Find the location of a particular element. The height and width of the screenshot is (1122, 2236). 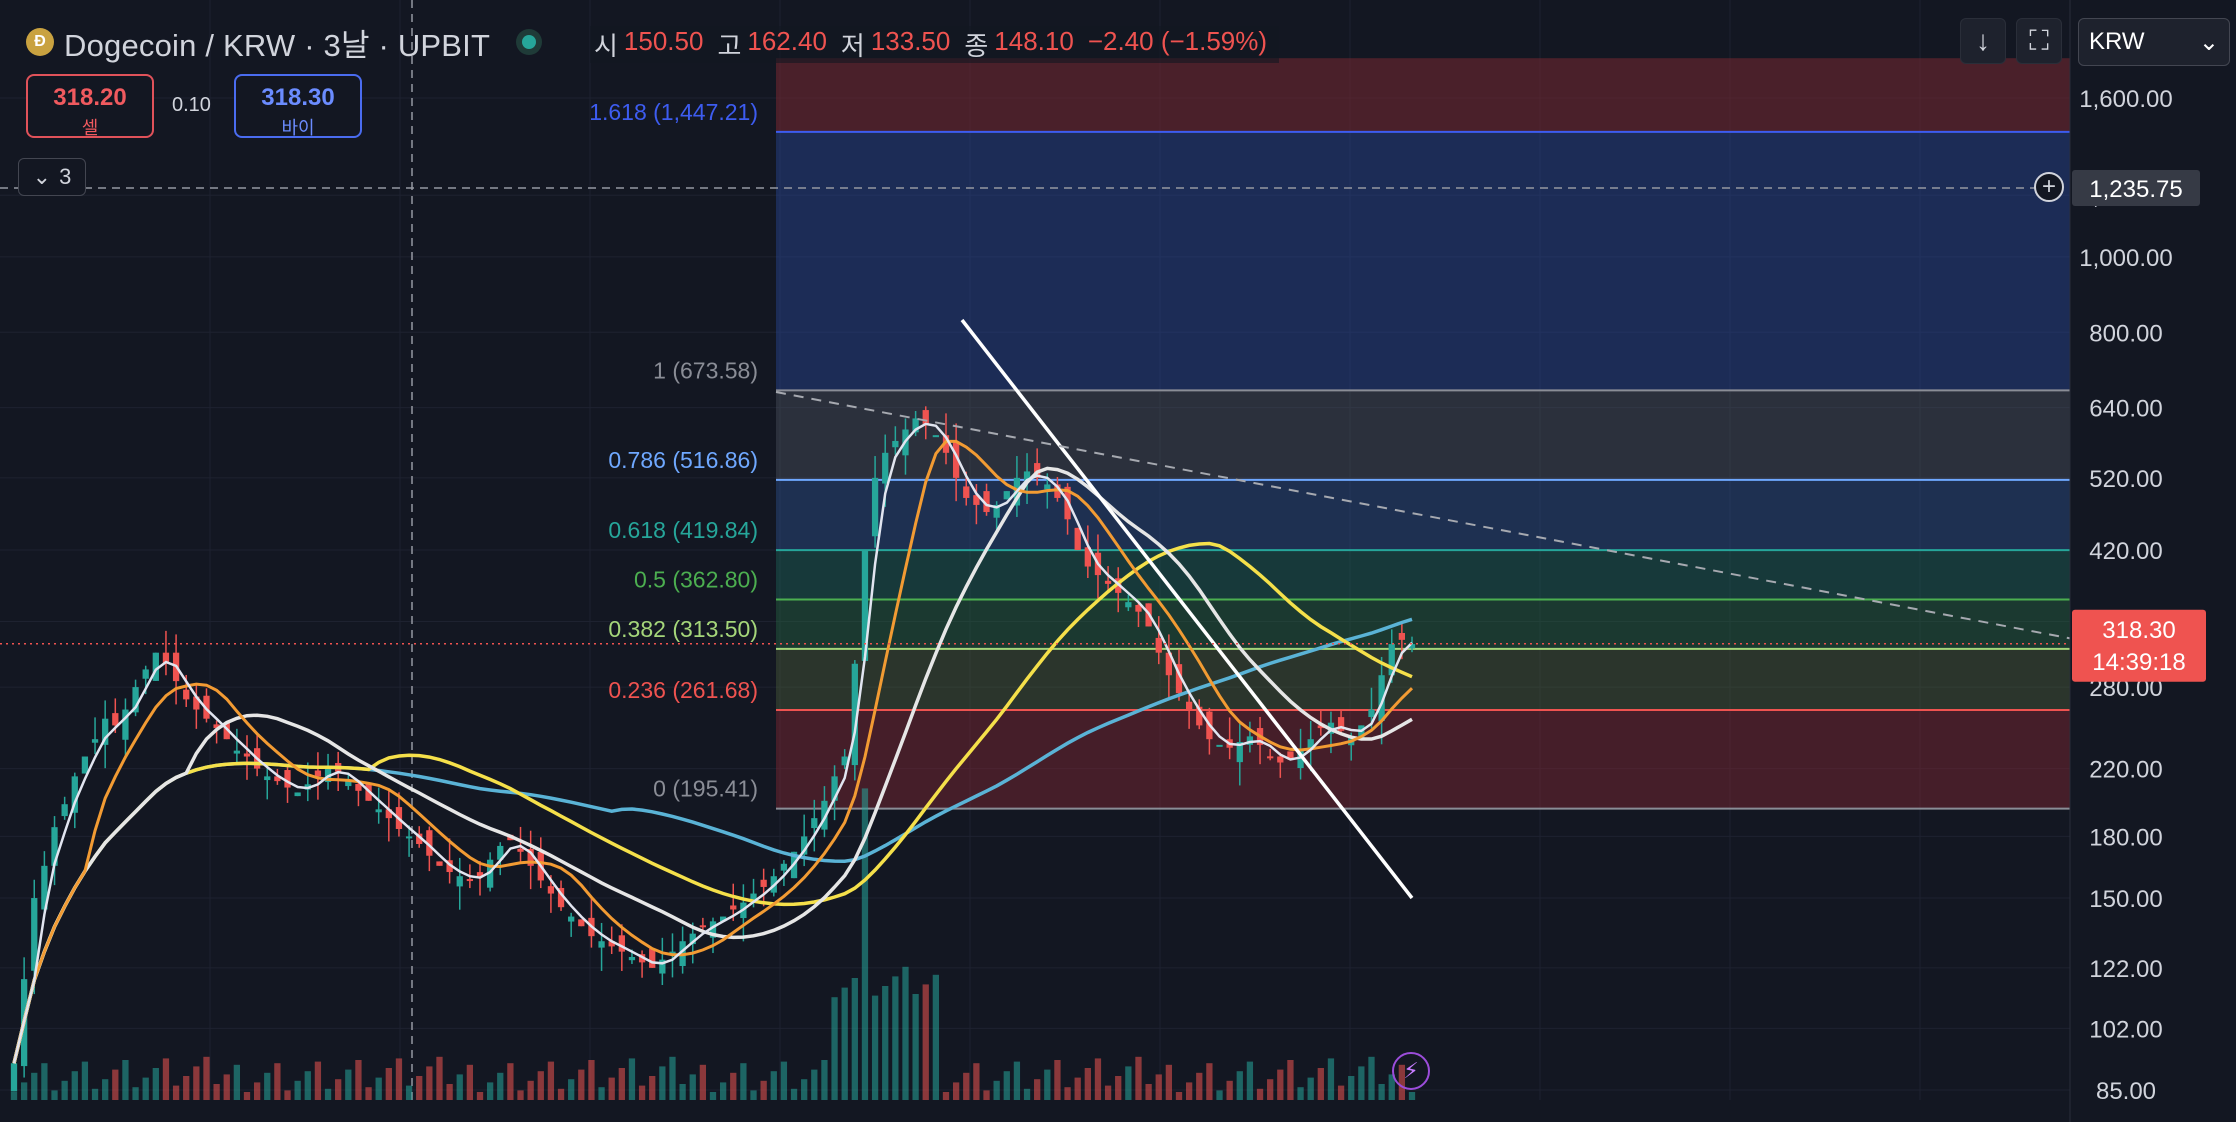

fullscreen-button: ⛶ is located at coordinates (2039, 41).